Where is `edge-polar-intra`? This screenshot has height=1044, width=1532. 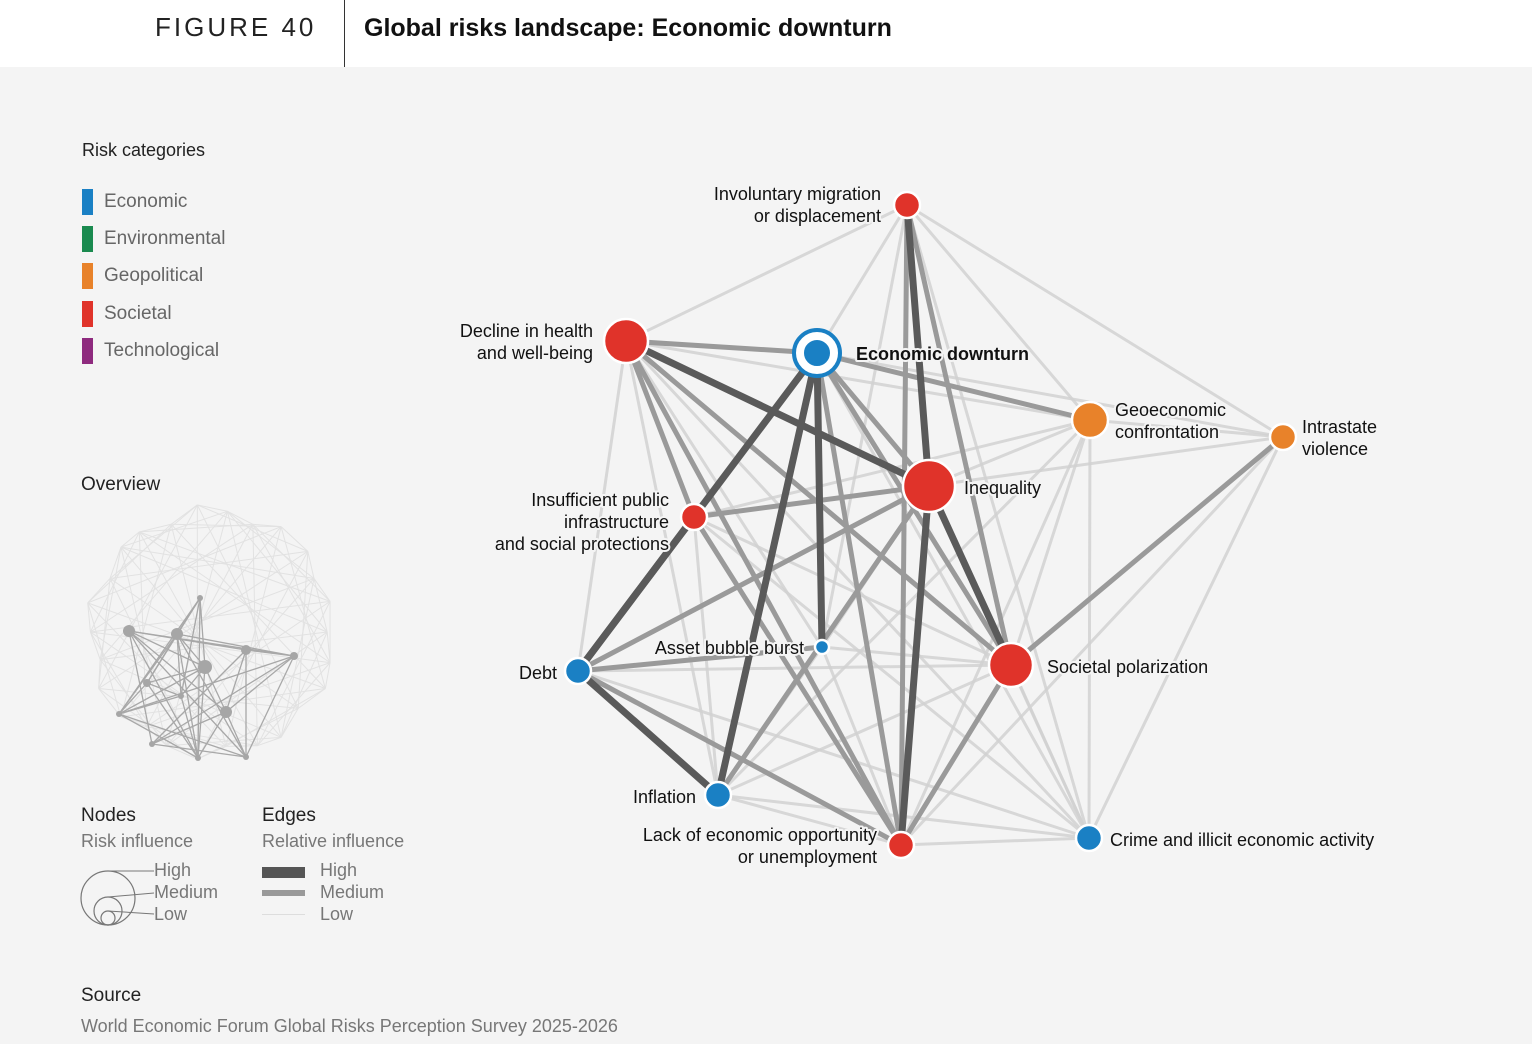 edge-polar-intra is located at coordinates (1147, 551).